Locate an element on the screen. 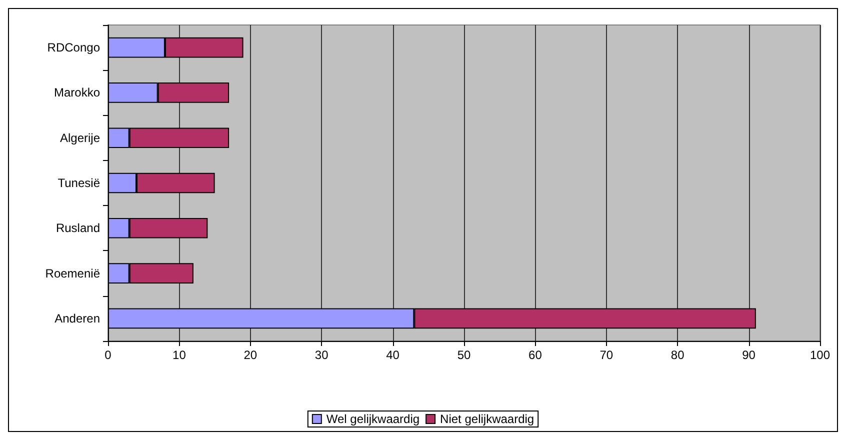  x-tick-label: 50 is located at coordinates (464, 355).